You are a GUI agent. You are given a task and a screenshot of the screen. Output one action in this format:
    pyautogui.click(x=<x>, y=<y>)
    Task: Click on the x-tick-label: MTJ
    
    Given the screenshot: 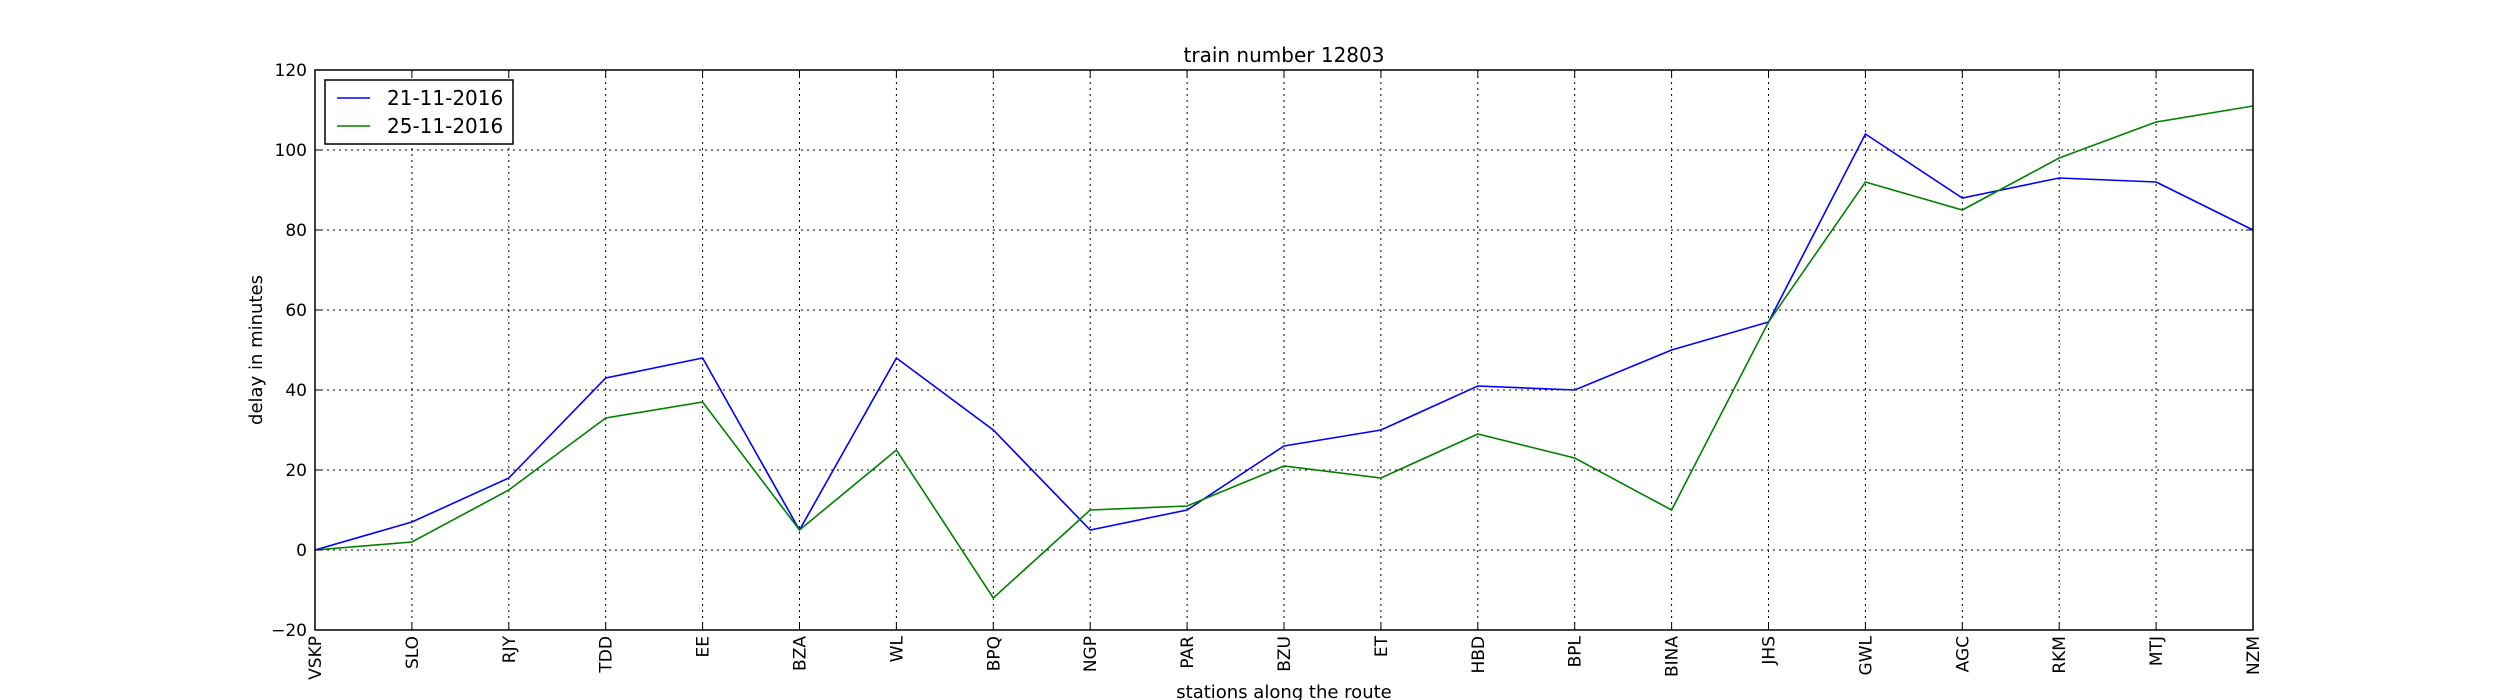 What is the action you would take?
    pyautogui.click(x=2157, y=651)
    